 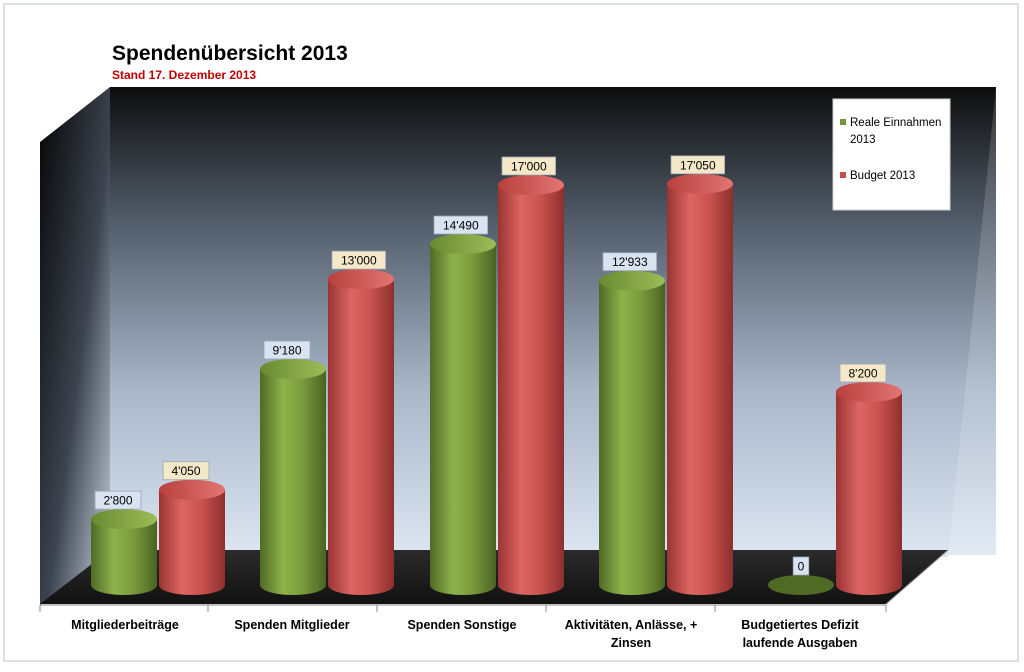 What do you see at coordinates (882, 176) in the screenshot?
I see `legend-label-budget: Budget 2013` at bounding box center [882, 176].